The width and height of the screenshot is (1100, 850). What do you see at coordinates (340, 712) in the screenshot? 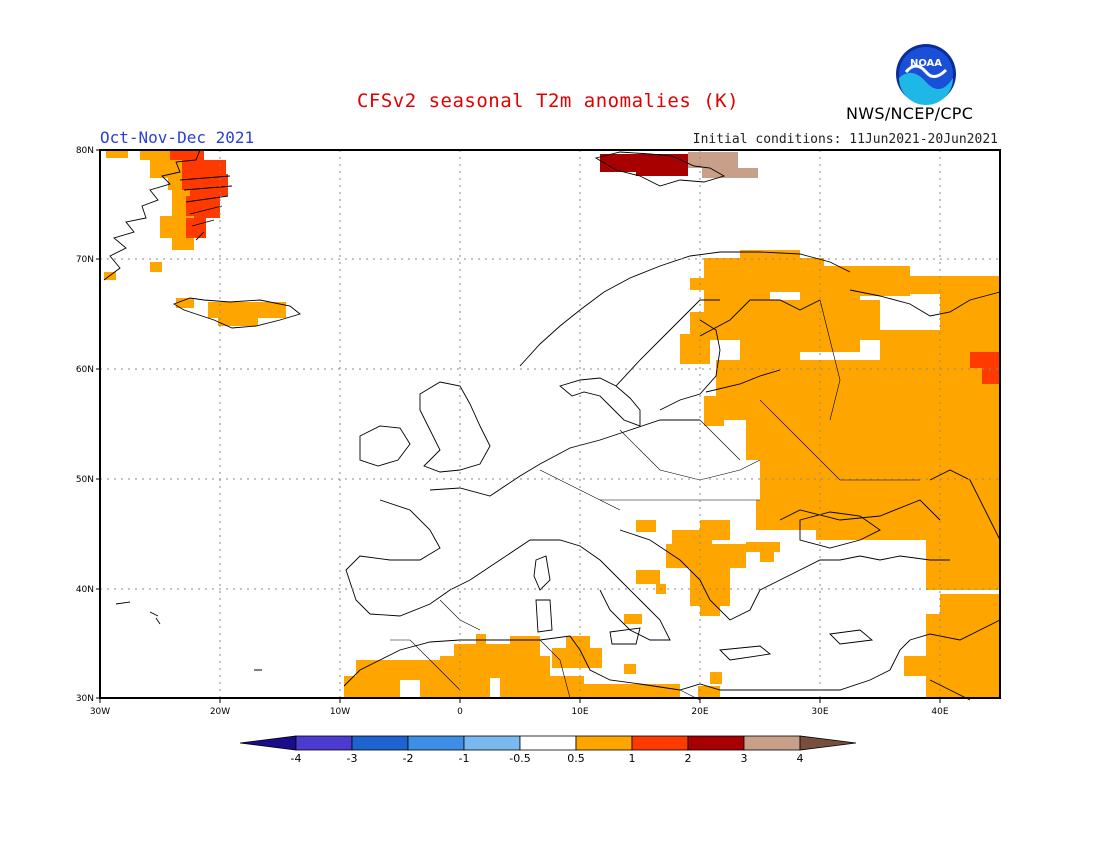
I see `lon-label-10w: 10W` at bounding box center [340, 712].